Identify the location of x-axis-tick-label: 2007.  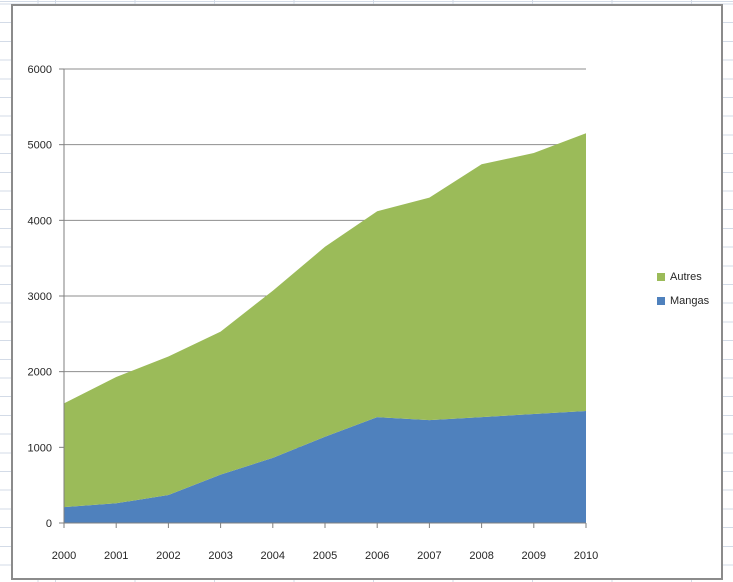
(429, 556).